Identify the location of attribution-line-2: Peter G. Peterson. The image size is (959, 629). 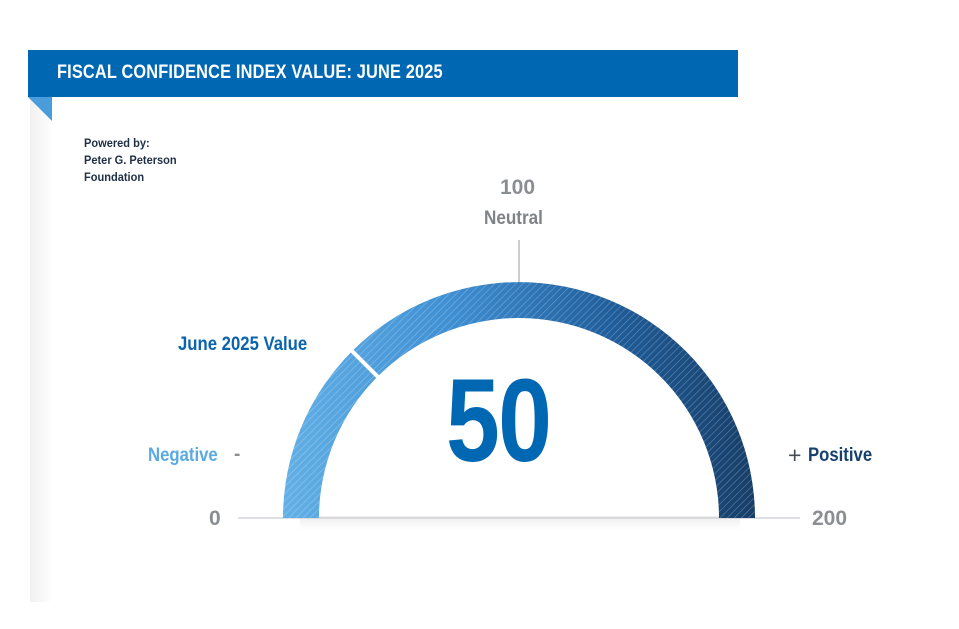
(130, 160).